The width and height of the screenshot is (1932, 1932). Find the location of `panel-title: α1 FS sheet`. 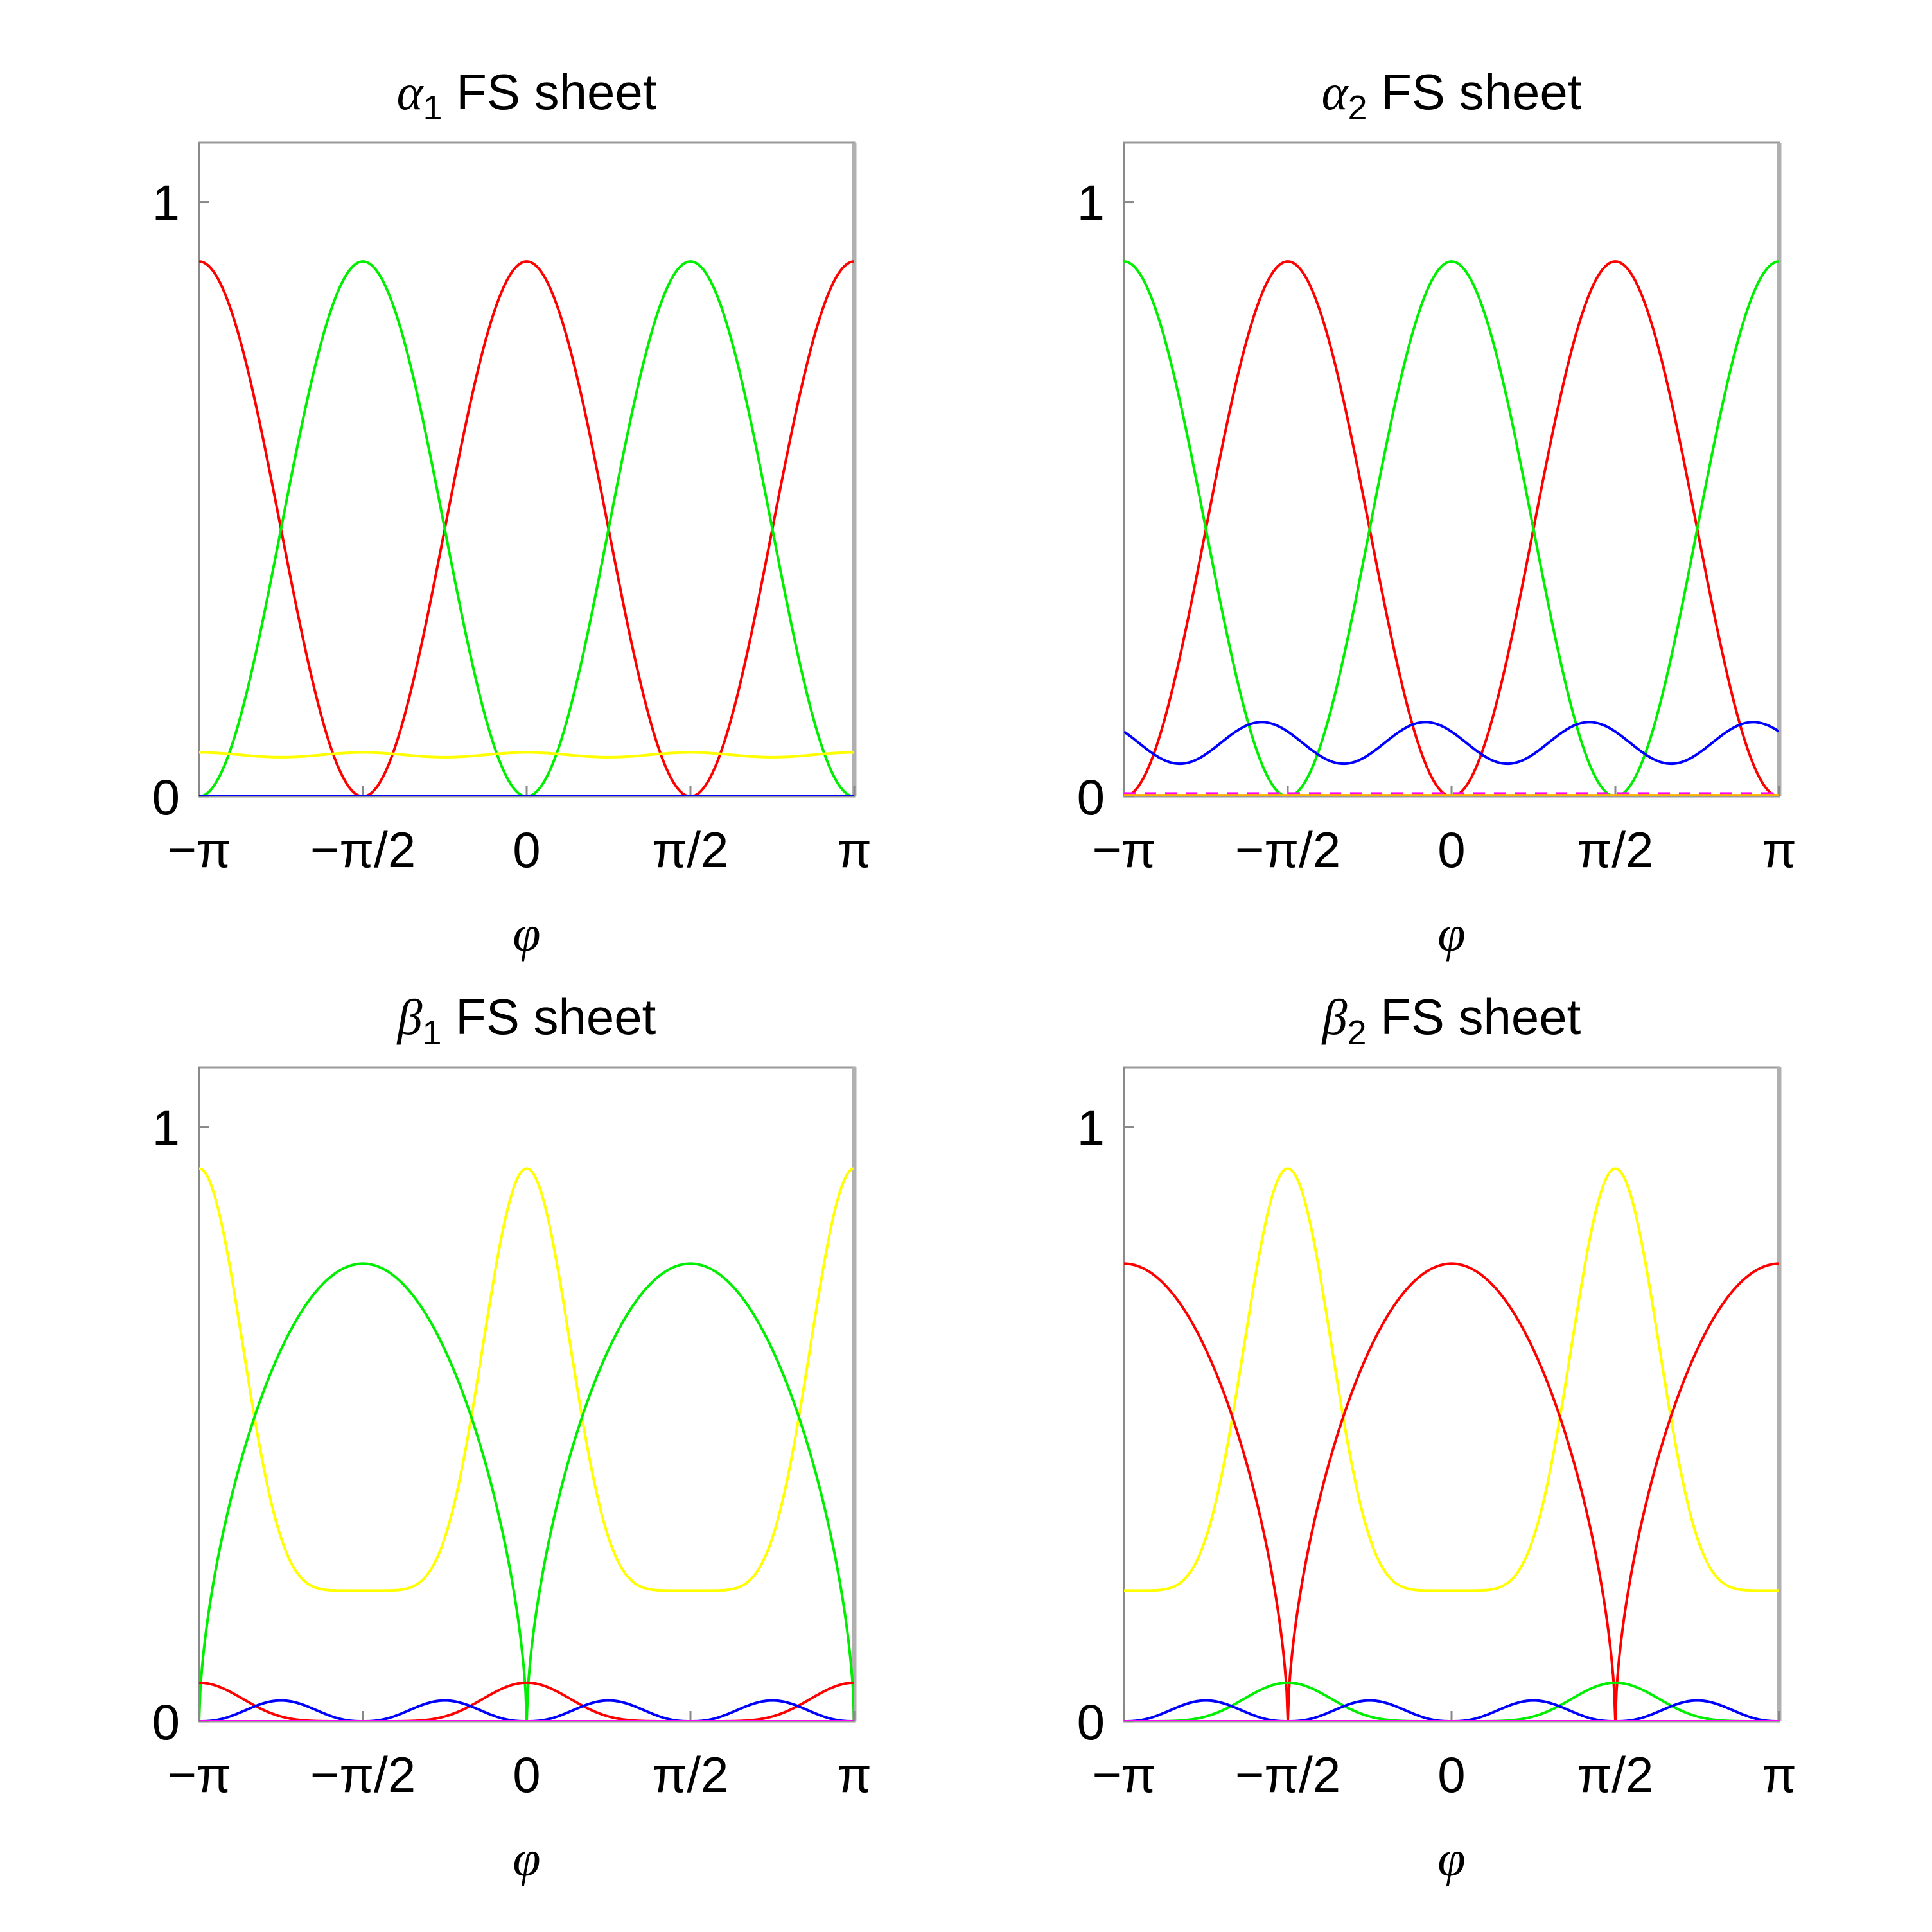

panel-title: α1 FS sheet is located at coordinates (527, 95).